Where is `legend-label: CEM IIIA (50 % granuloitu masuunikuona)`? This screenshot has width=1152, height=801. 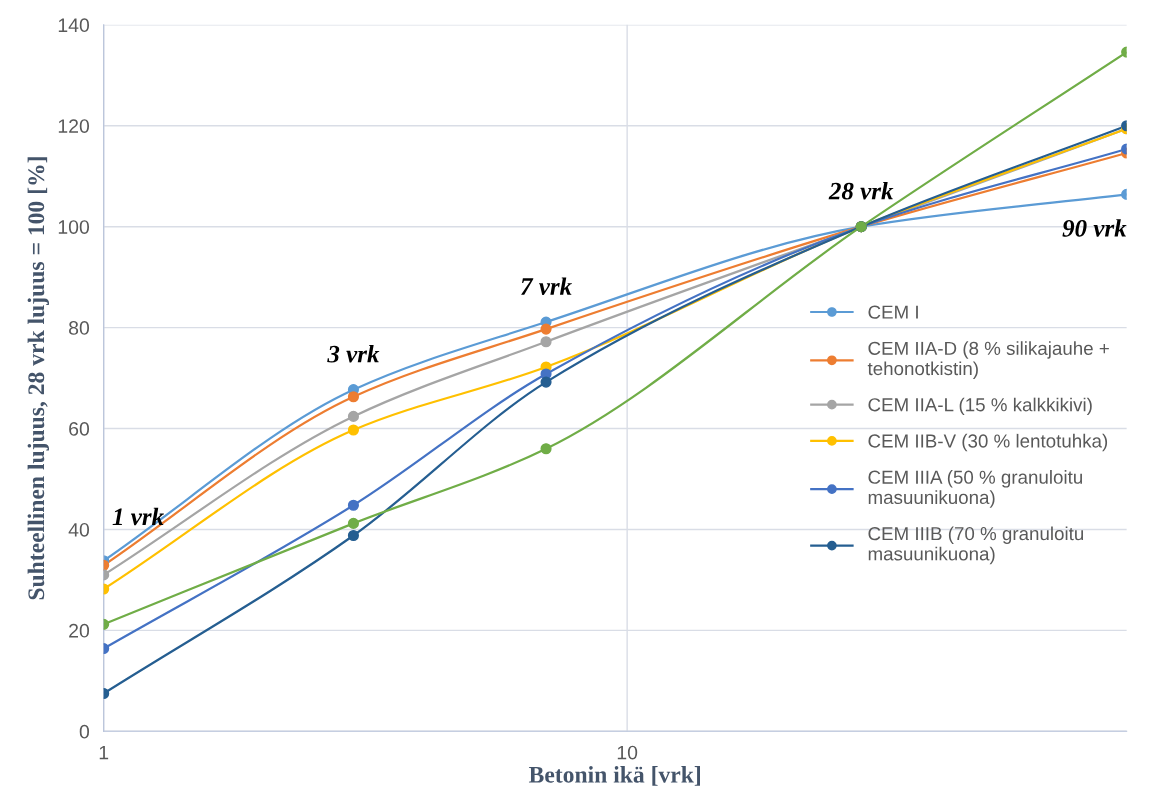 legend-label: CEM IIIA (50 % granuloitu masuunikuona) is located at coordinates (975, 489).